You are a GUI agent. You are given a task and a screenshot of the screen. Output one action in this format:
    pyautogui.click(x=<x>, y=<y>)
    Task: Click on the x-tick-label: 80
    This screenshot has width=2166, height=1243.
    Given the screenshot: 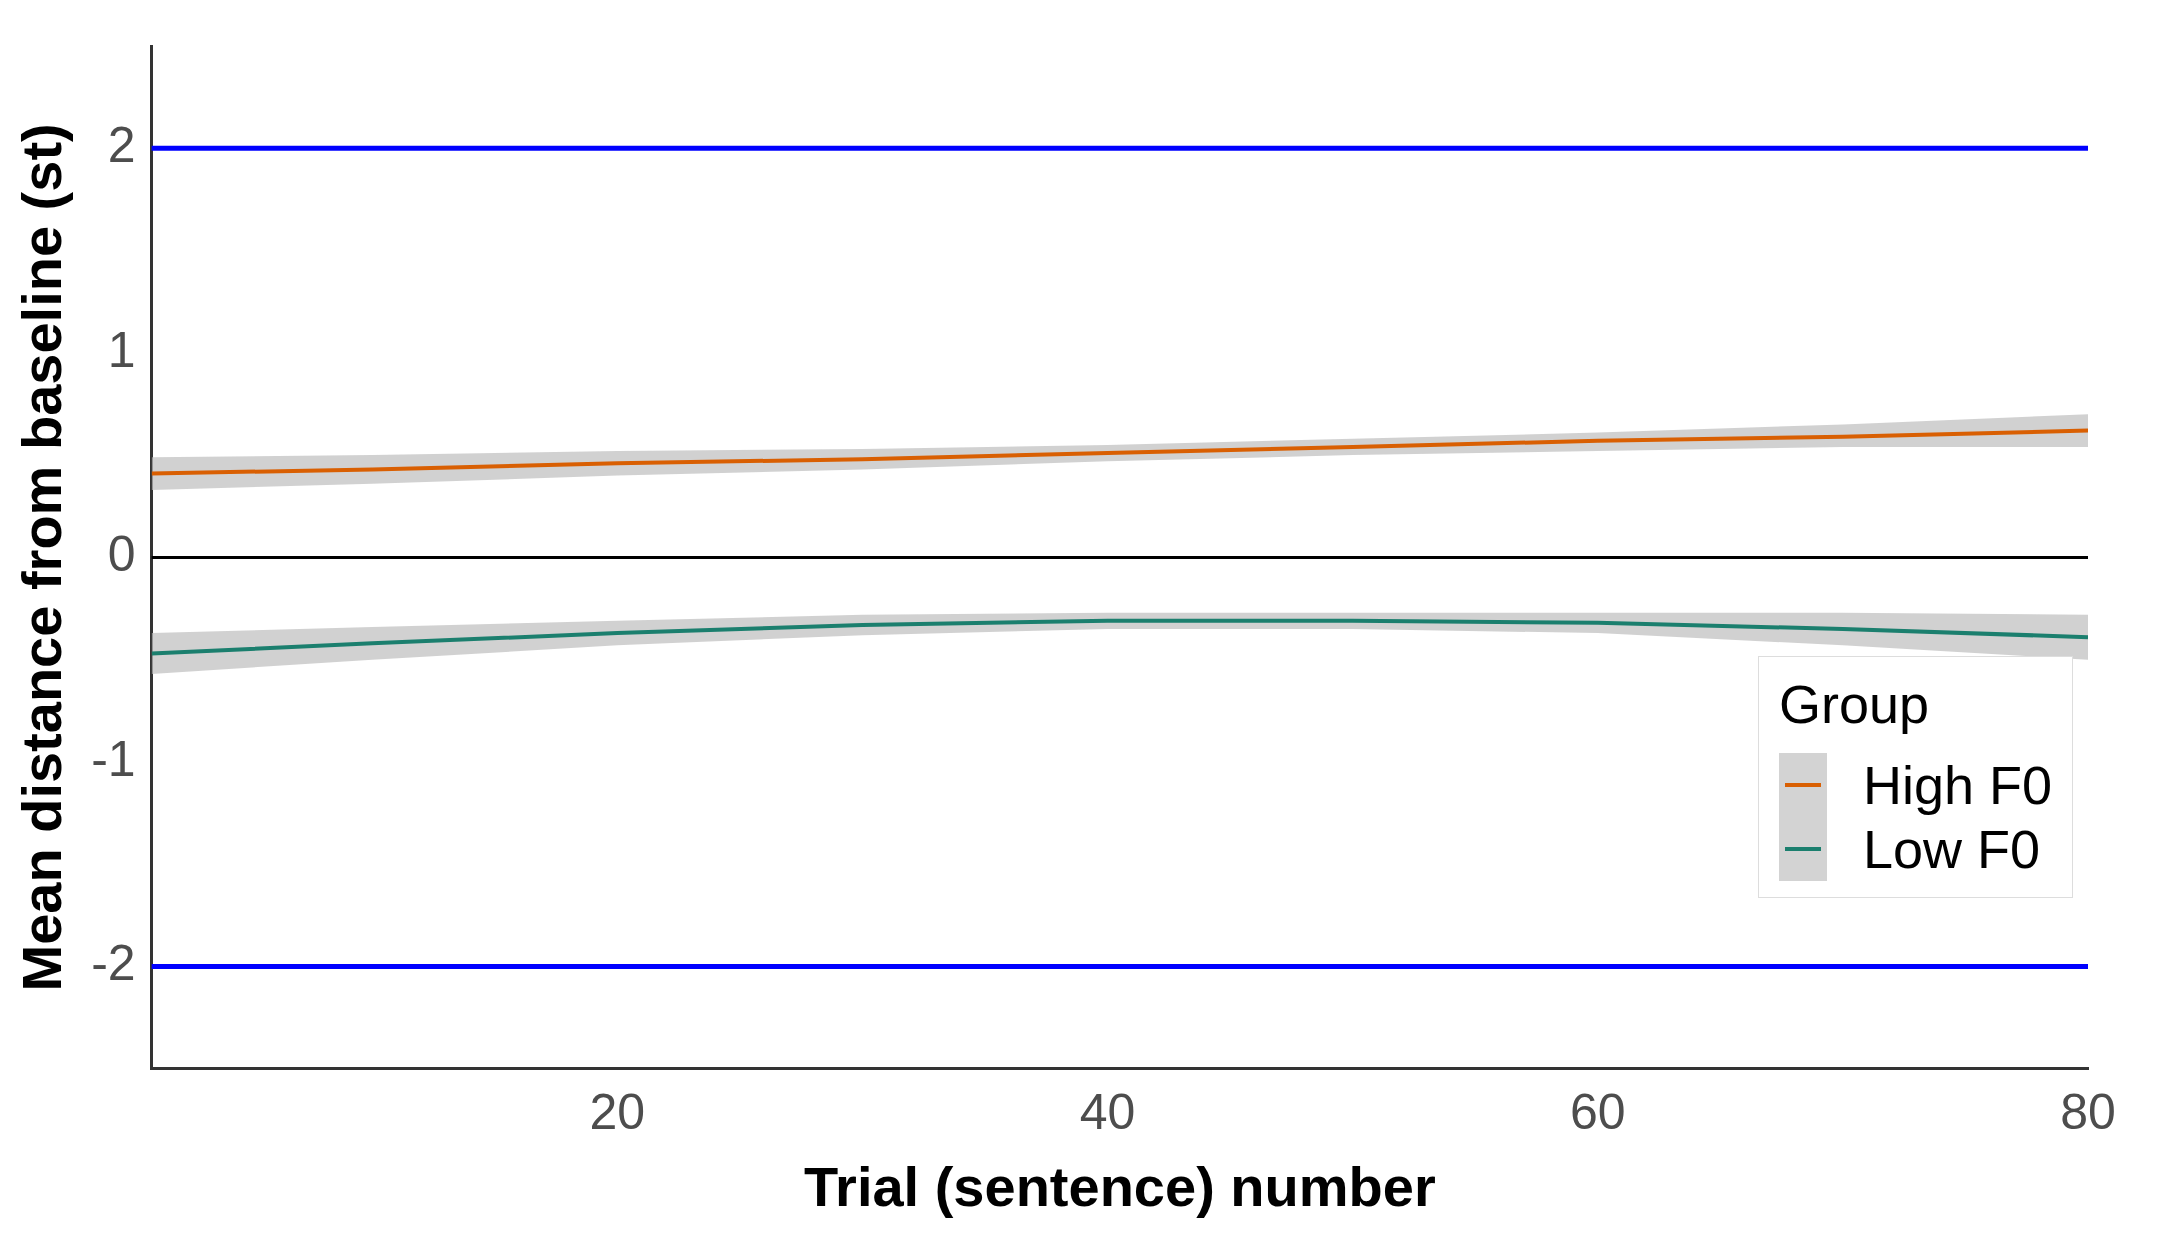 What is the action you would take?
    pyautogui.click(x=2088, y=1111)
    